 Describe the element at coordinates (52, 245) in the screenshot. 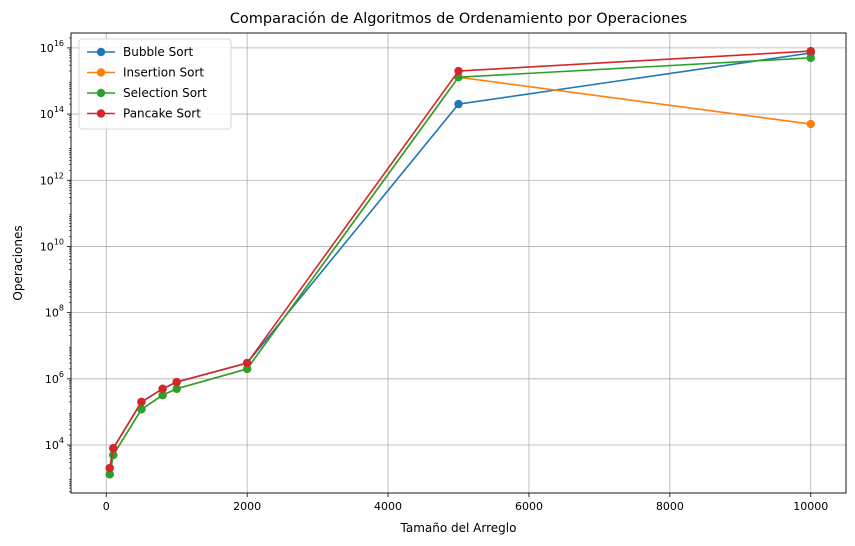

I see `y-tick-label: 10¹⁰` at that location.